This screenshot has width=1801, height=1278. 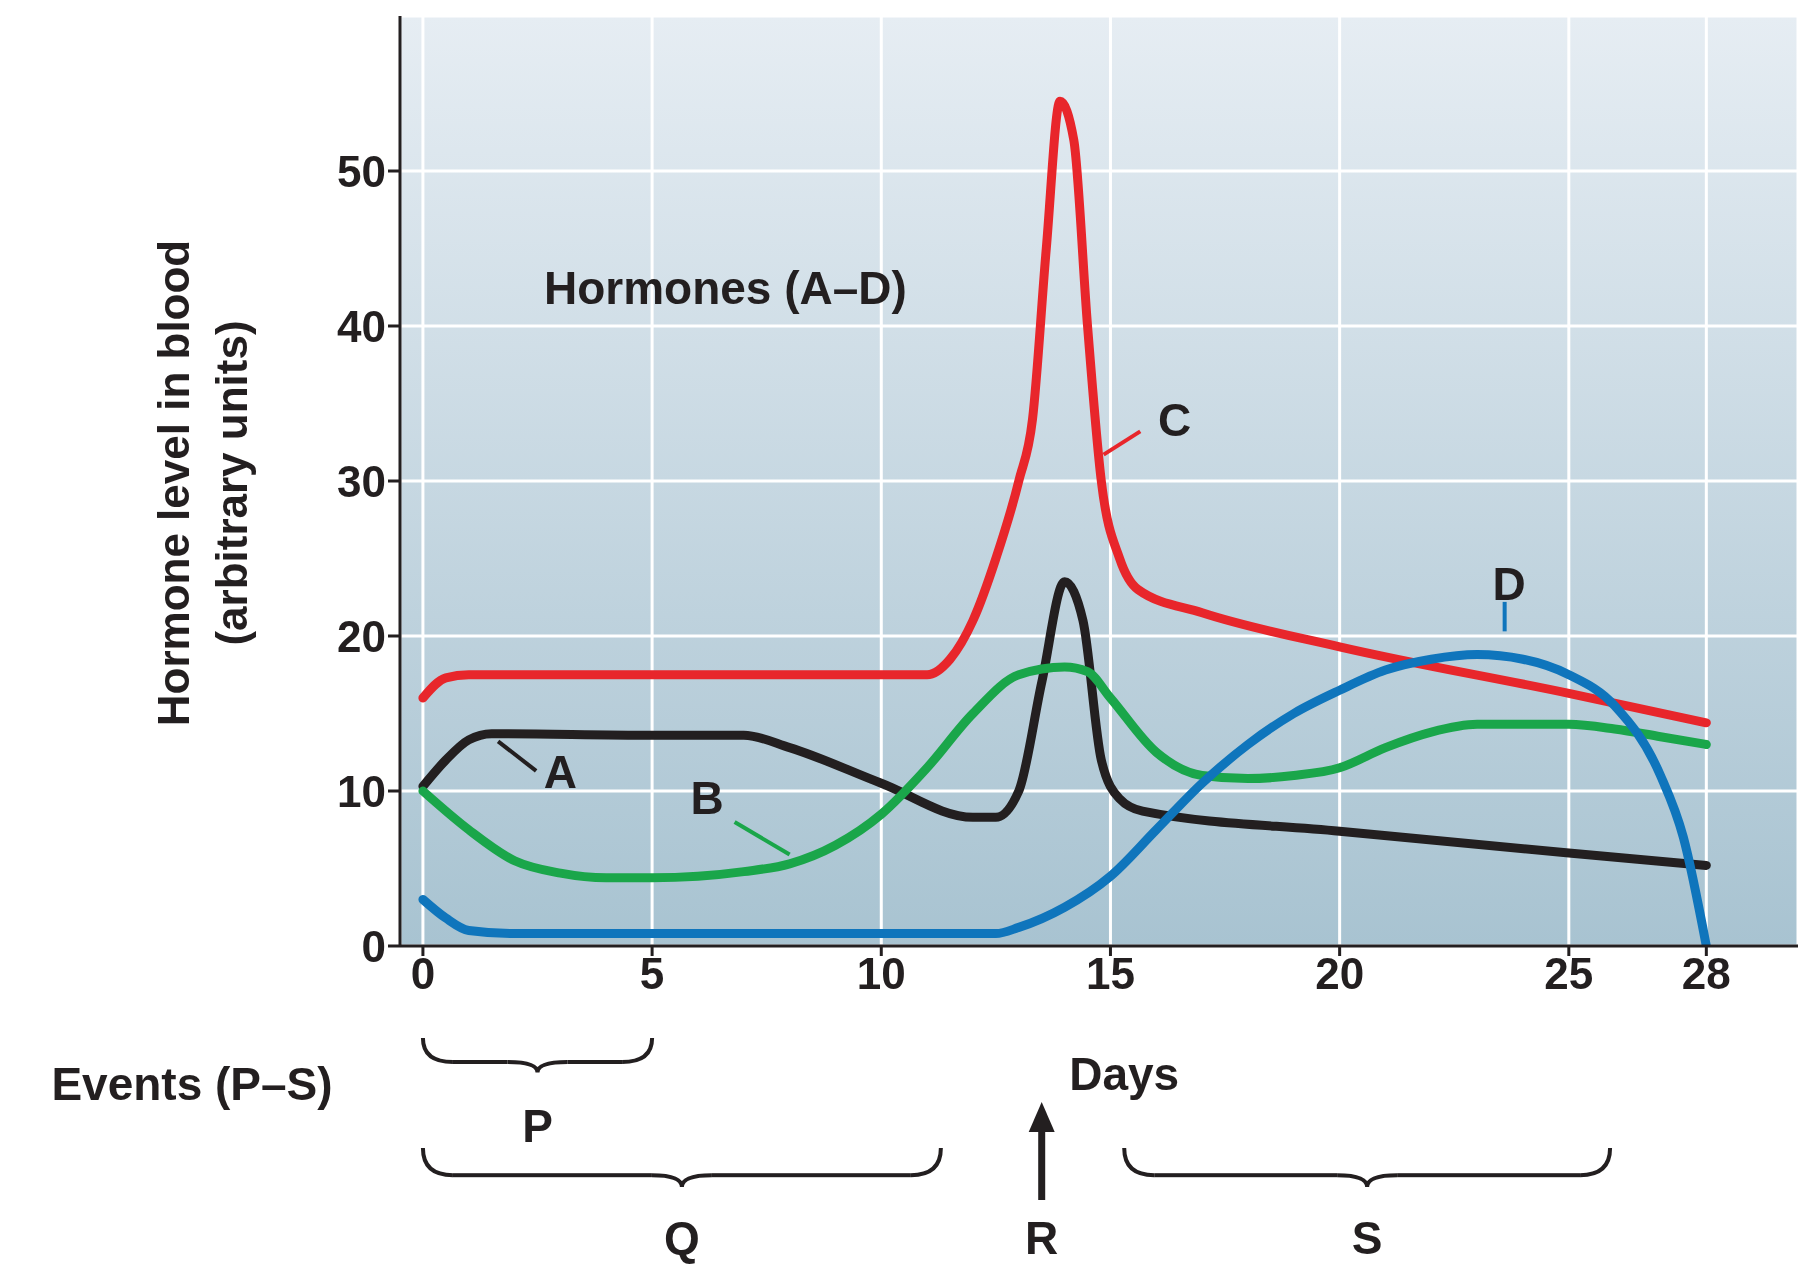 I want to click on y-tick-label: 50, so click(x=361, y=171).